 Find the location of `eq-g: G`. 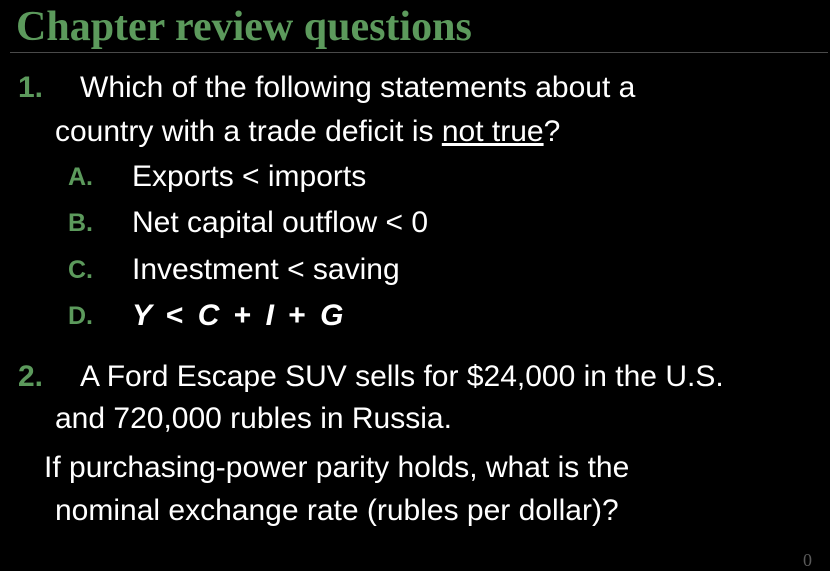

eq-g: G is located at coordinates (332, 315).